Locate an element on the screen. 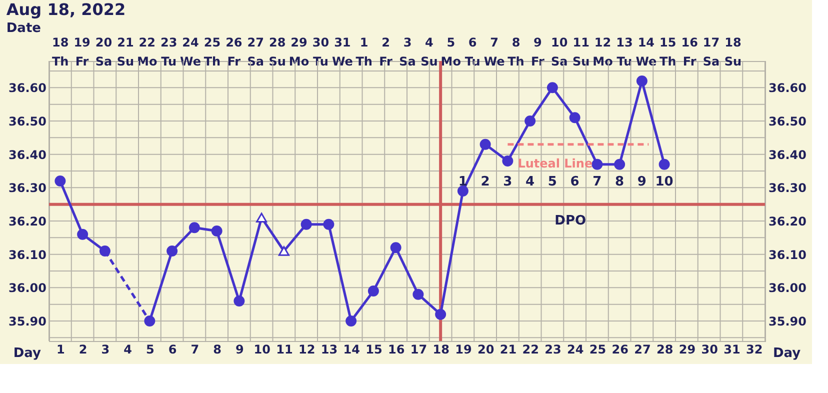 The image size is (828, 393). x-tick-label: 8 is located at coordinates (217, 349).